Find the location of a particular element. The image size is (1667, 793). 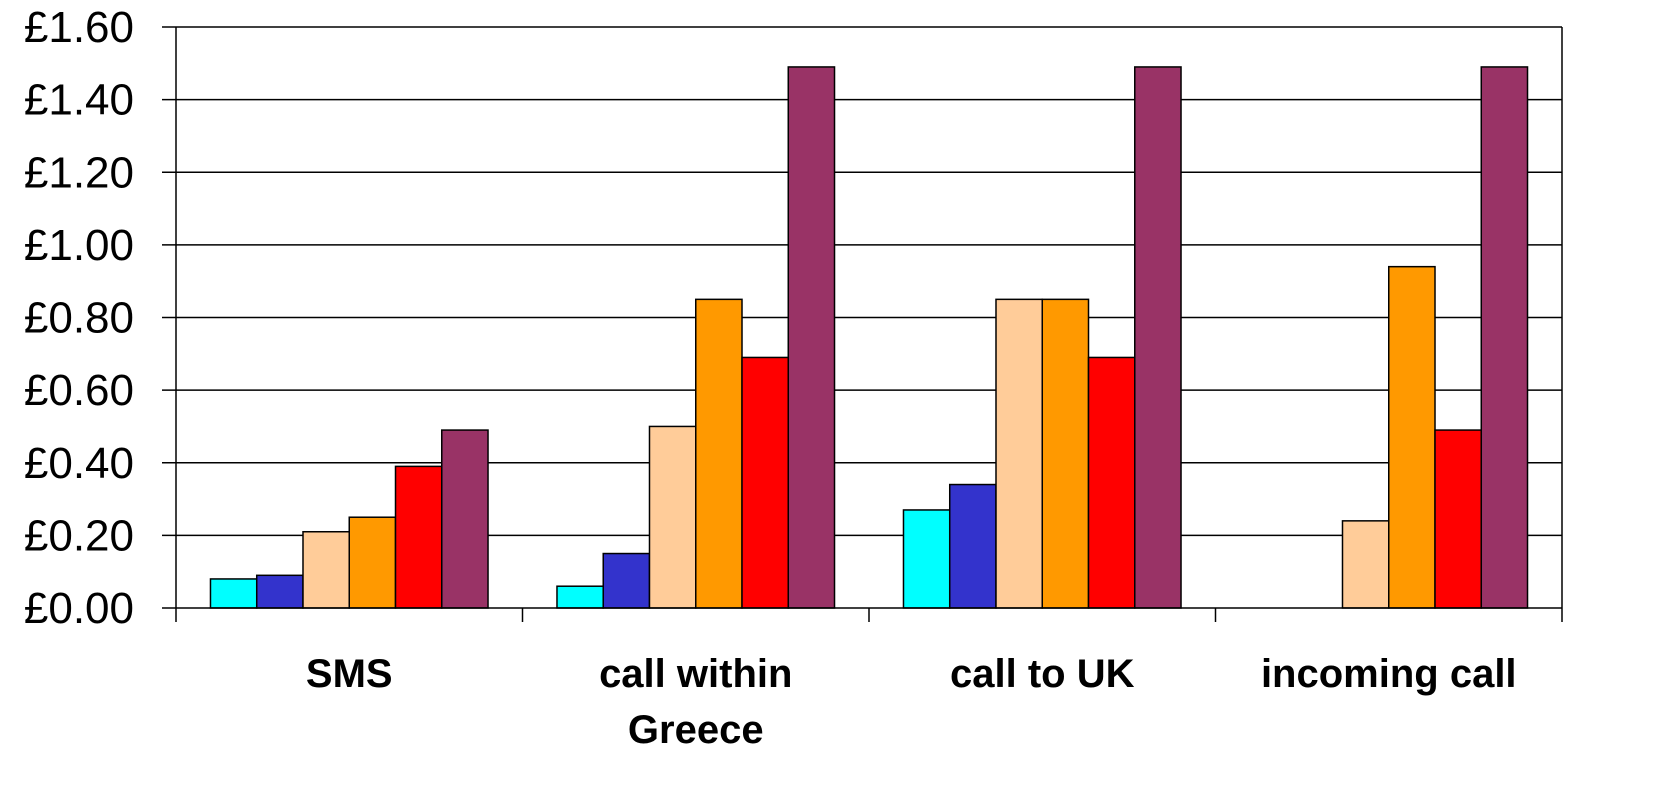

y-tick-label: £0.60 is located at coordinates (79, 390).